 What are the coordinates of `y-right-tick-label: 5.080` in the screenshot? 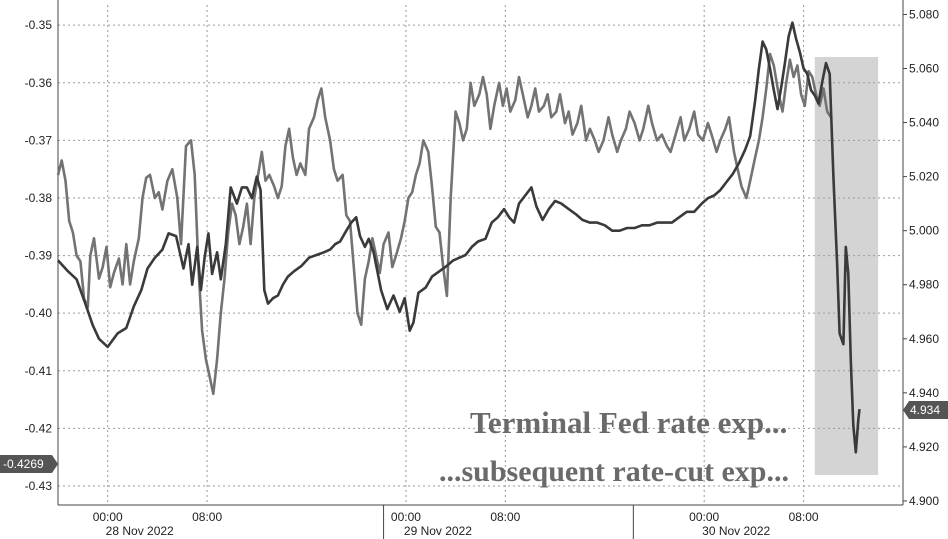 It's located at (924, 14).